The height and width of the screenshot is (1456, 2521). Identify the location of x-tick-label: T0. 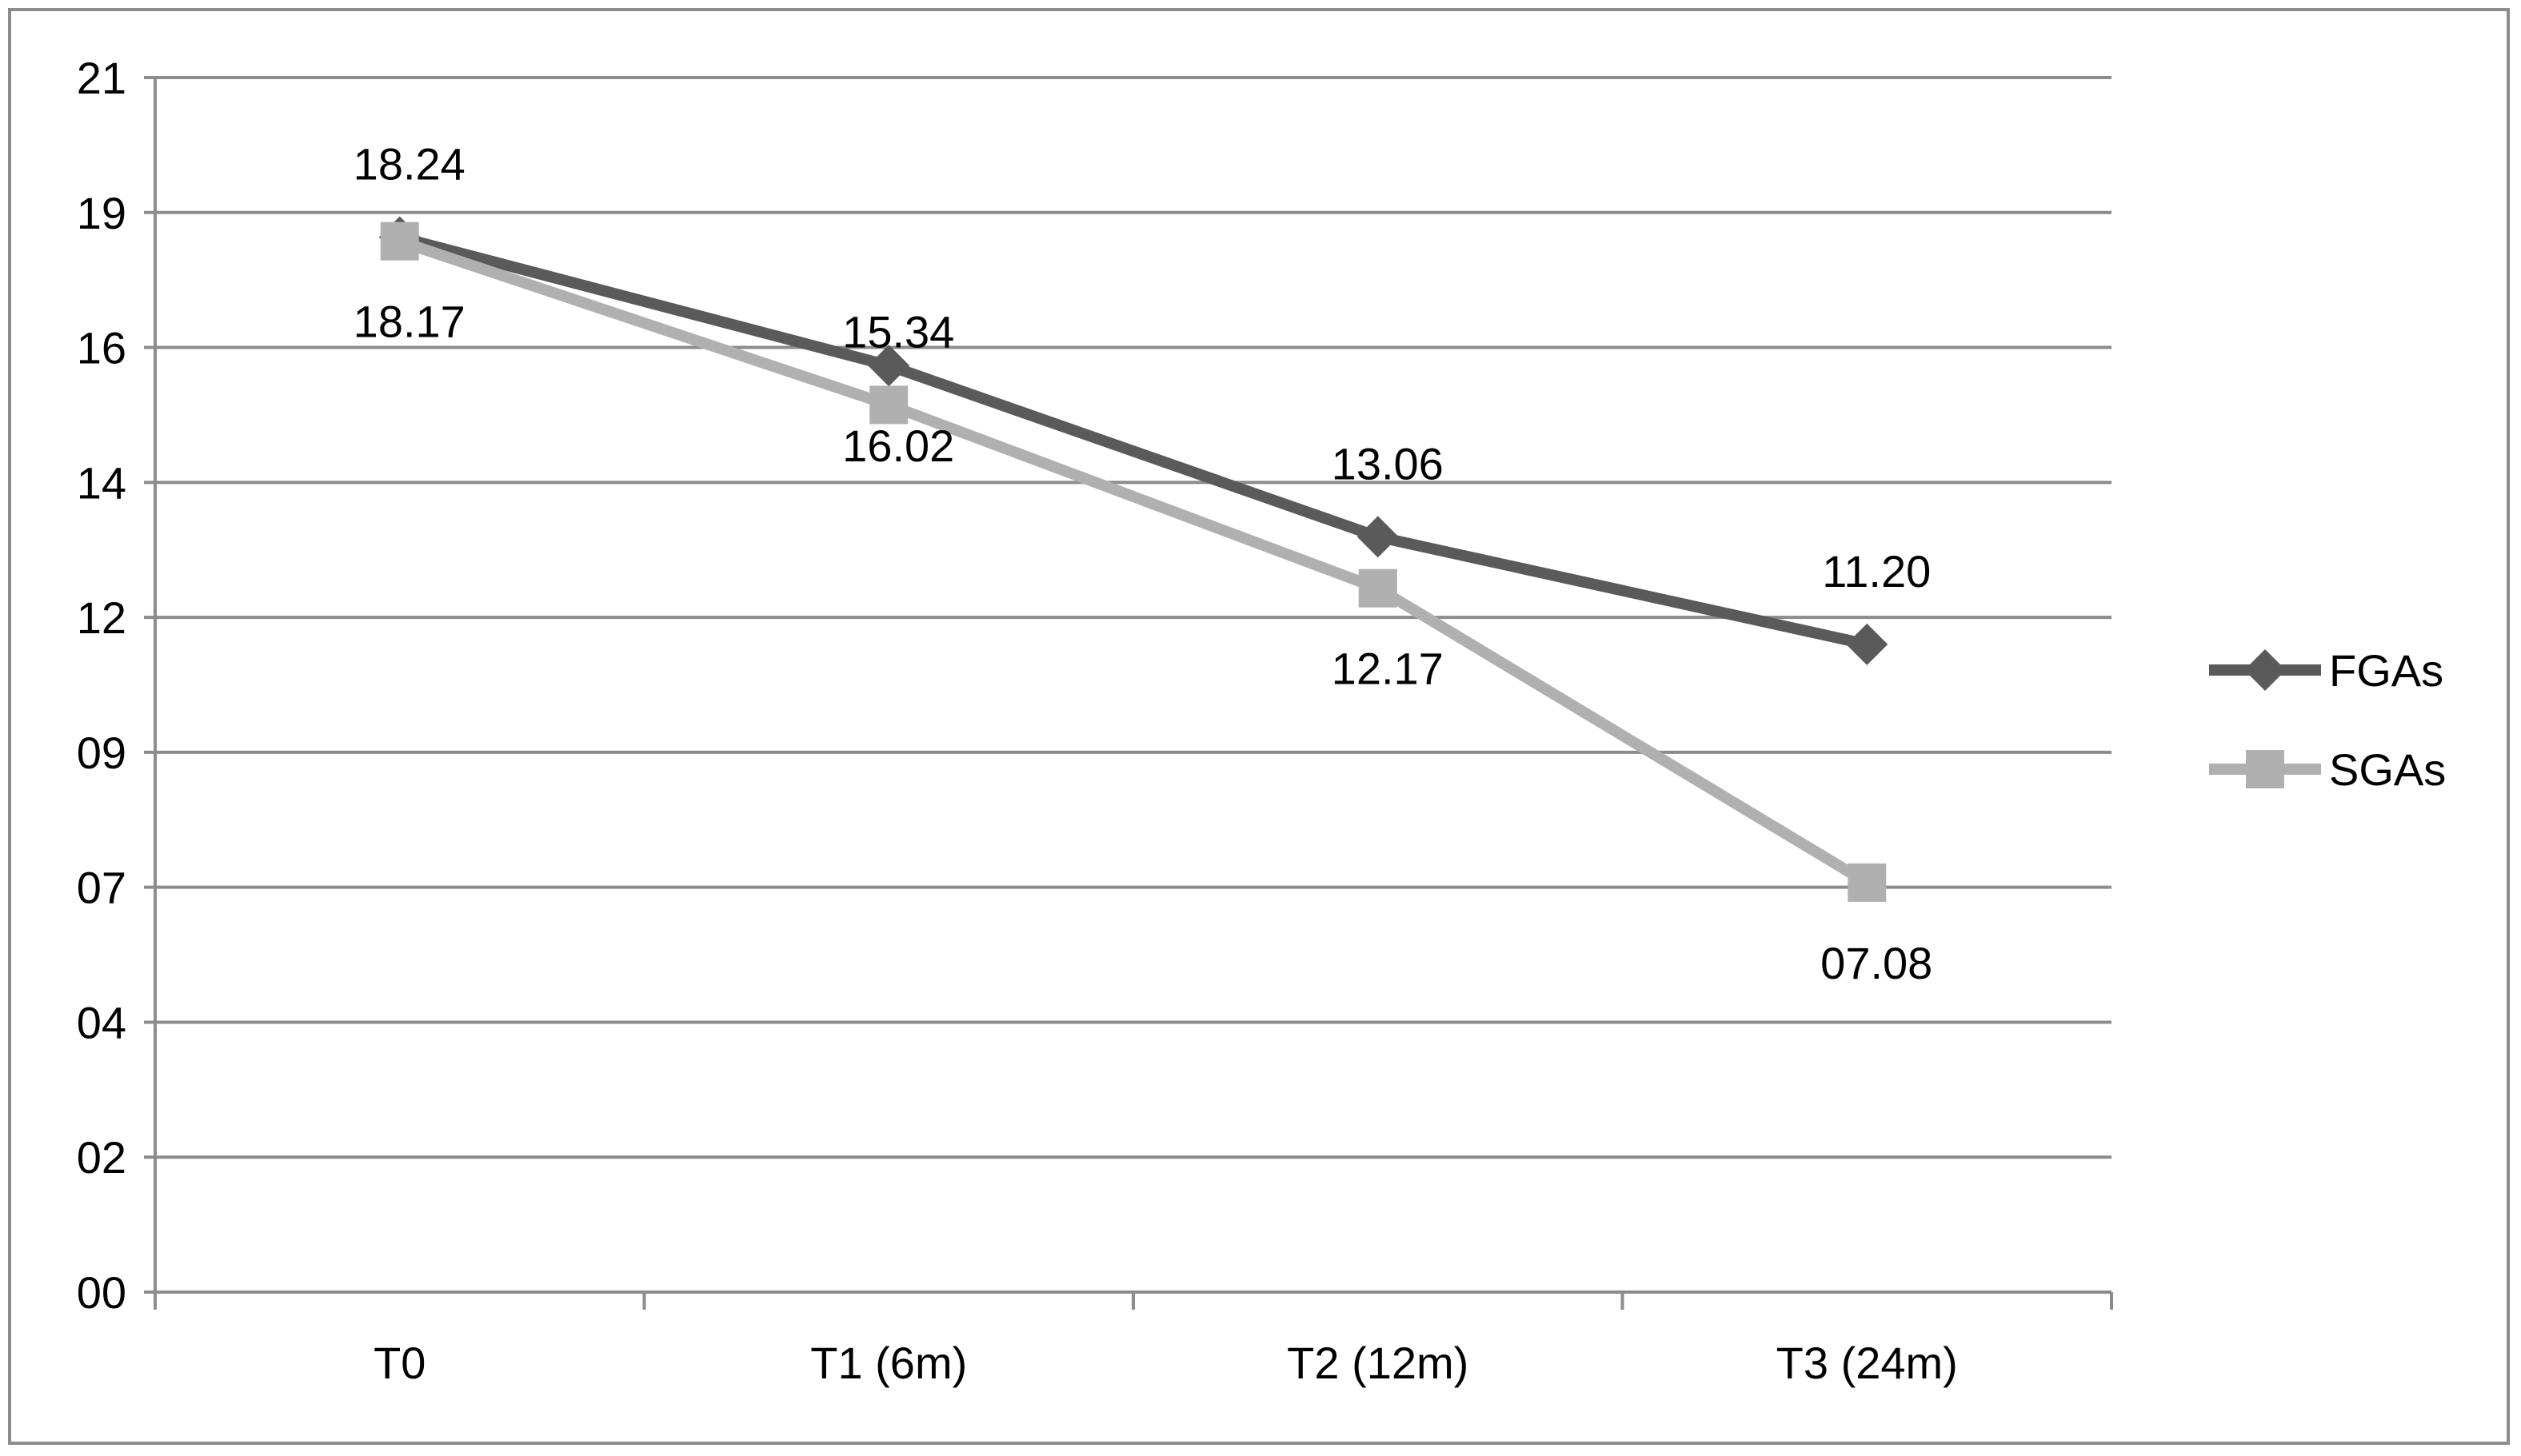
(399, 1363).